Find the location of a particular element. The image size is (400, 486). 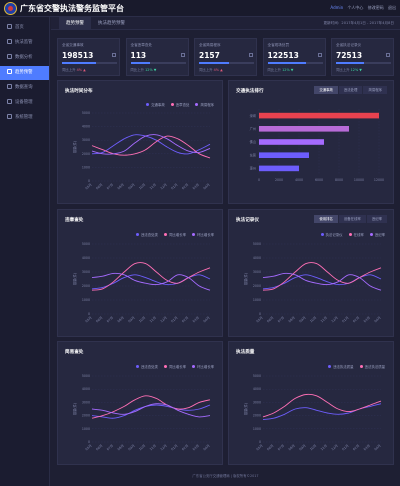

stat-label: 全省简易程序 is located at coordinates (210, 45).